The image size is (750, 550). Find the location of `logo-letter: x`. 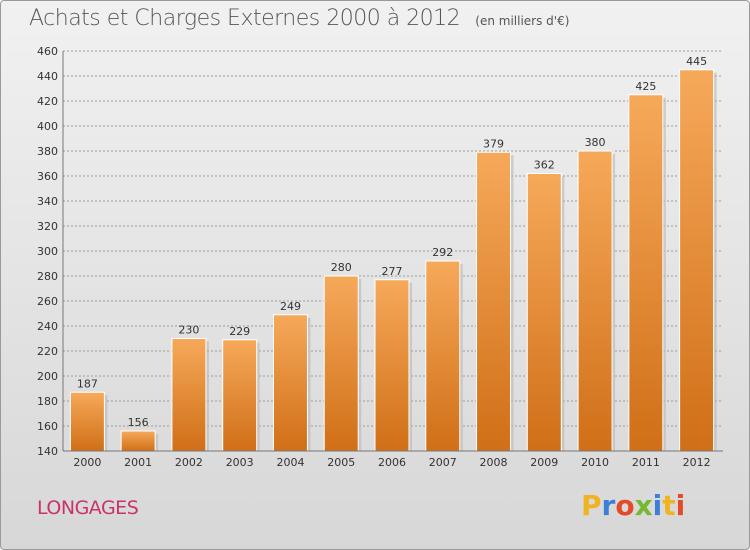

logo-letter: x is located at coordinates (643, 505).